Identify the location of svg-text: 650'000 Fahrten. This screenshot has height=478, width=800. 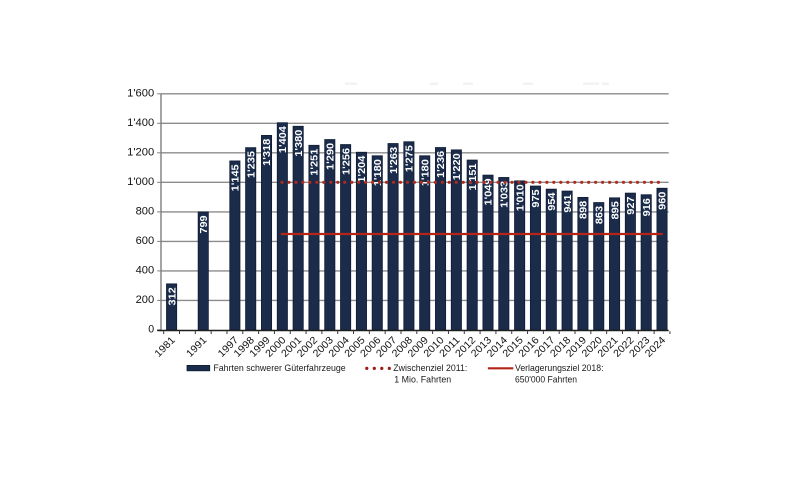
(546, 380).